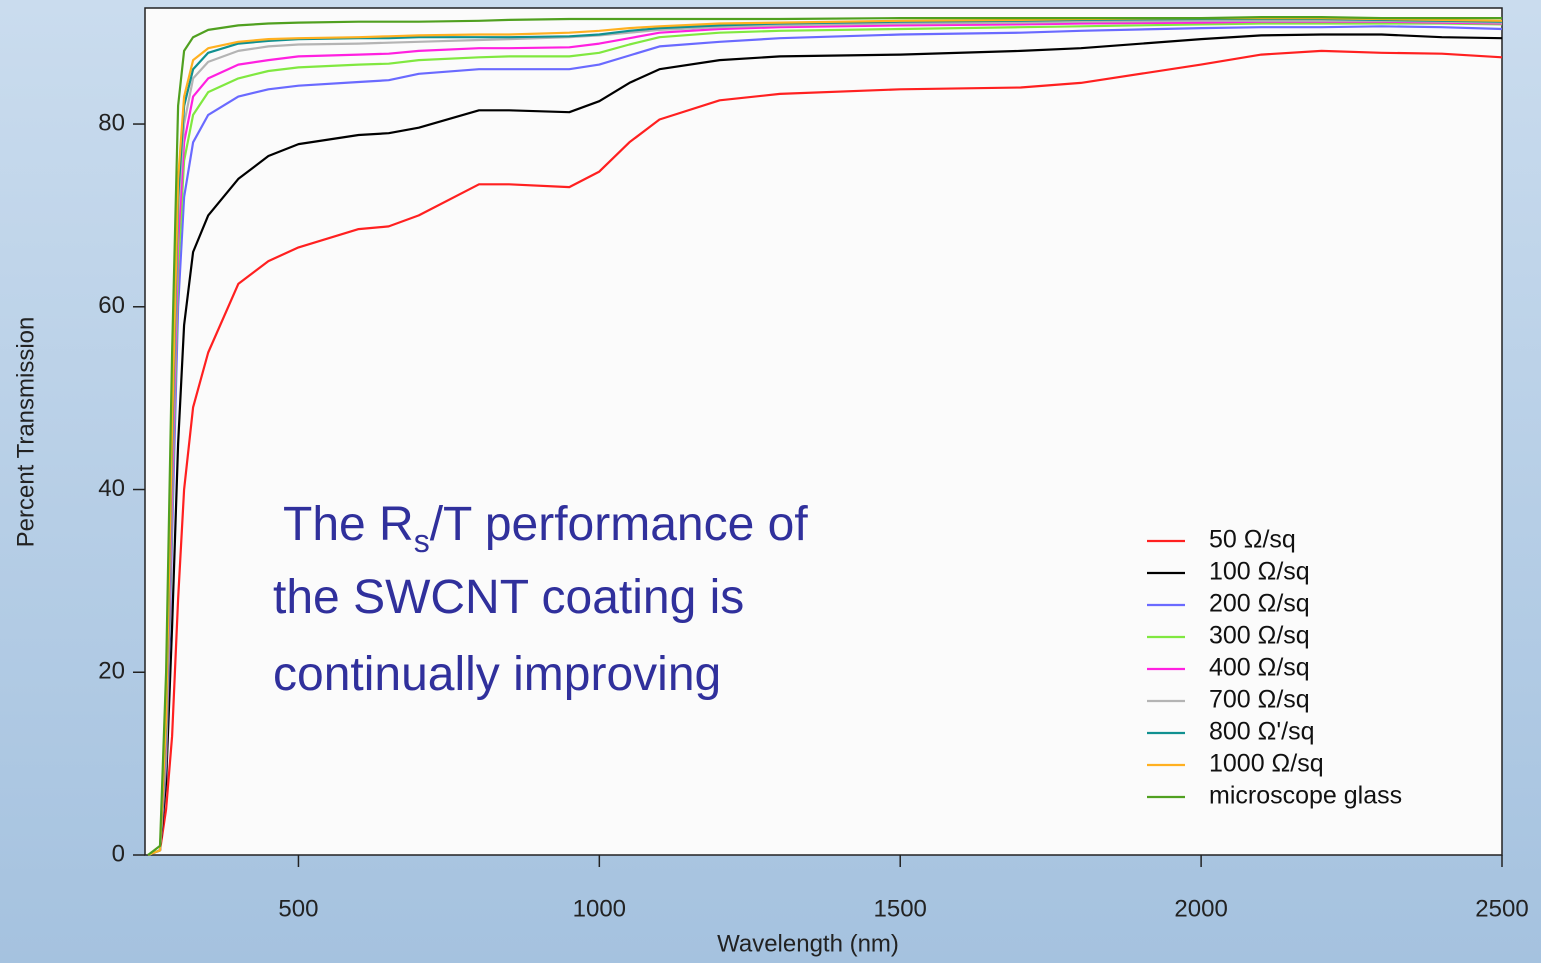 The image size is (1541, 963). What do you see at coordinates (111, 488) in the screenshot?
I see `y-tick-label: 40` at bounding box center [111, 488].